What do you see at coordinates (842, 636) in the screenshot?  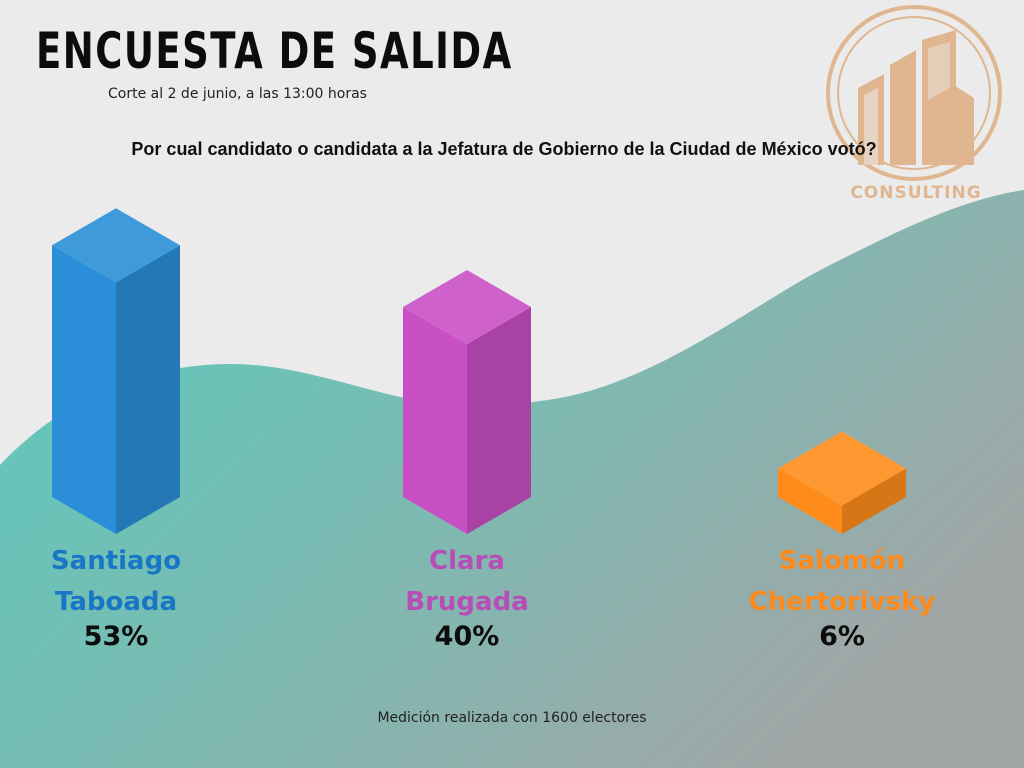 I see `percent-label-chertorivsky: 6%` at bounding box center [842, 636].